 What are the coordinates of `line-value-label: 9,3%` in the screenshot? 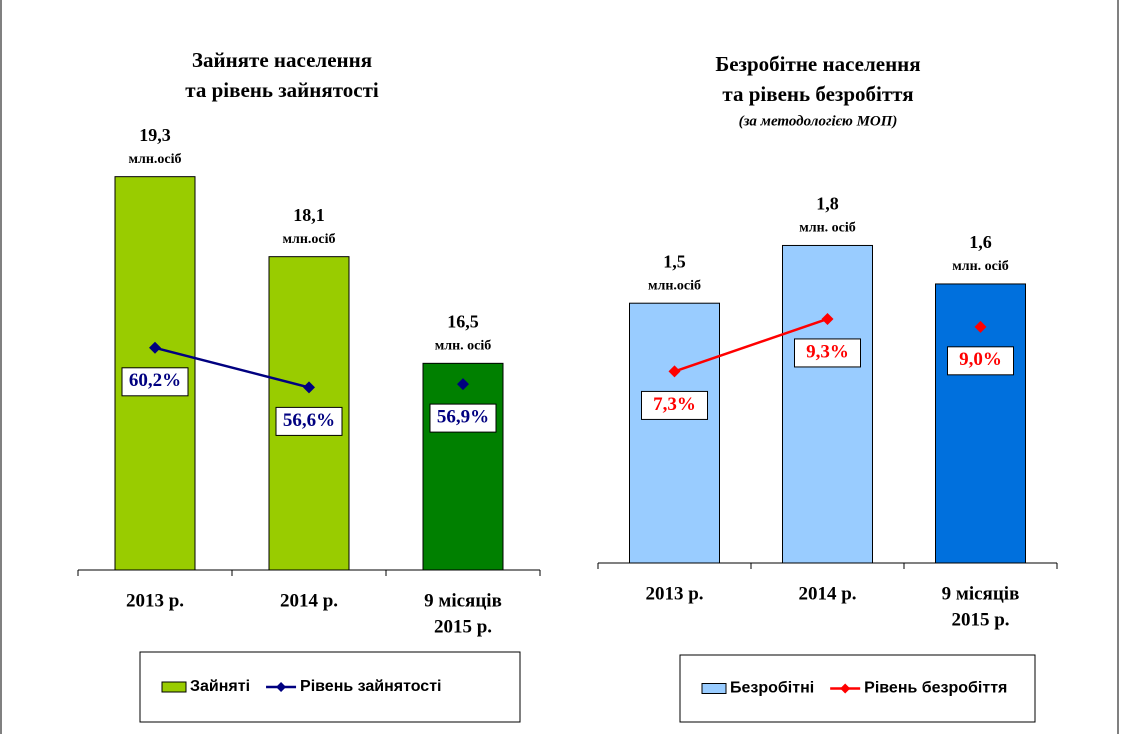 It's located at (827, 353).